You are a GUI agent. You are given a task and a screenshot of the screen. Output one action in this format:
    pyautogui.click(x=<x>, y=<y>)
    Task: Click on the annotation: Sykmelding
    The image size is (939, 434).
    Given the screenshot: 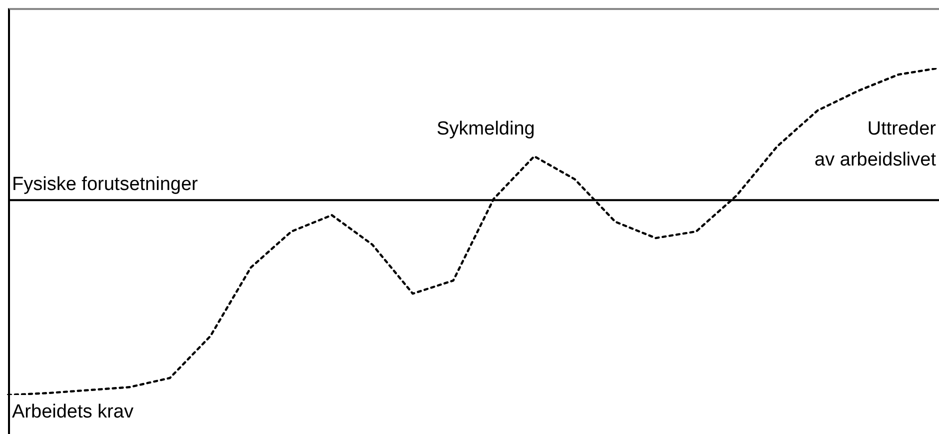 What is the action you would take?
    pyautogui.click(x=485, y=129)
    